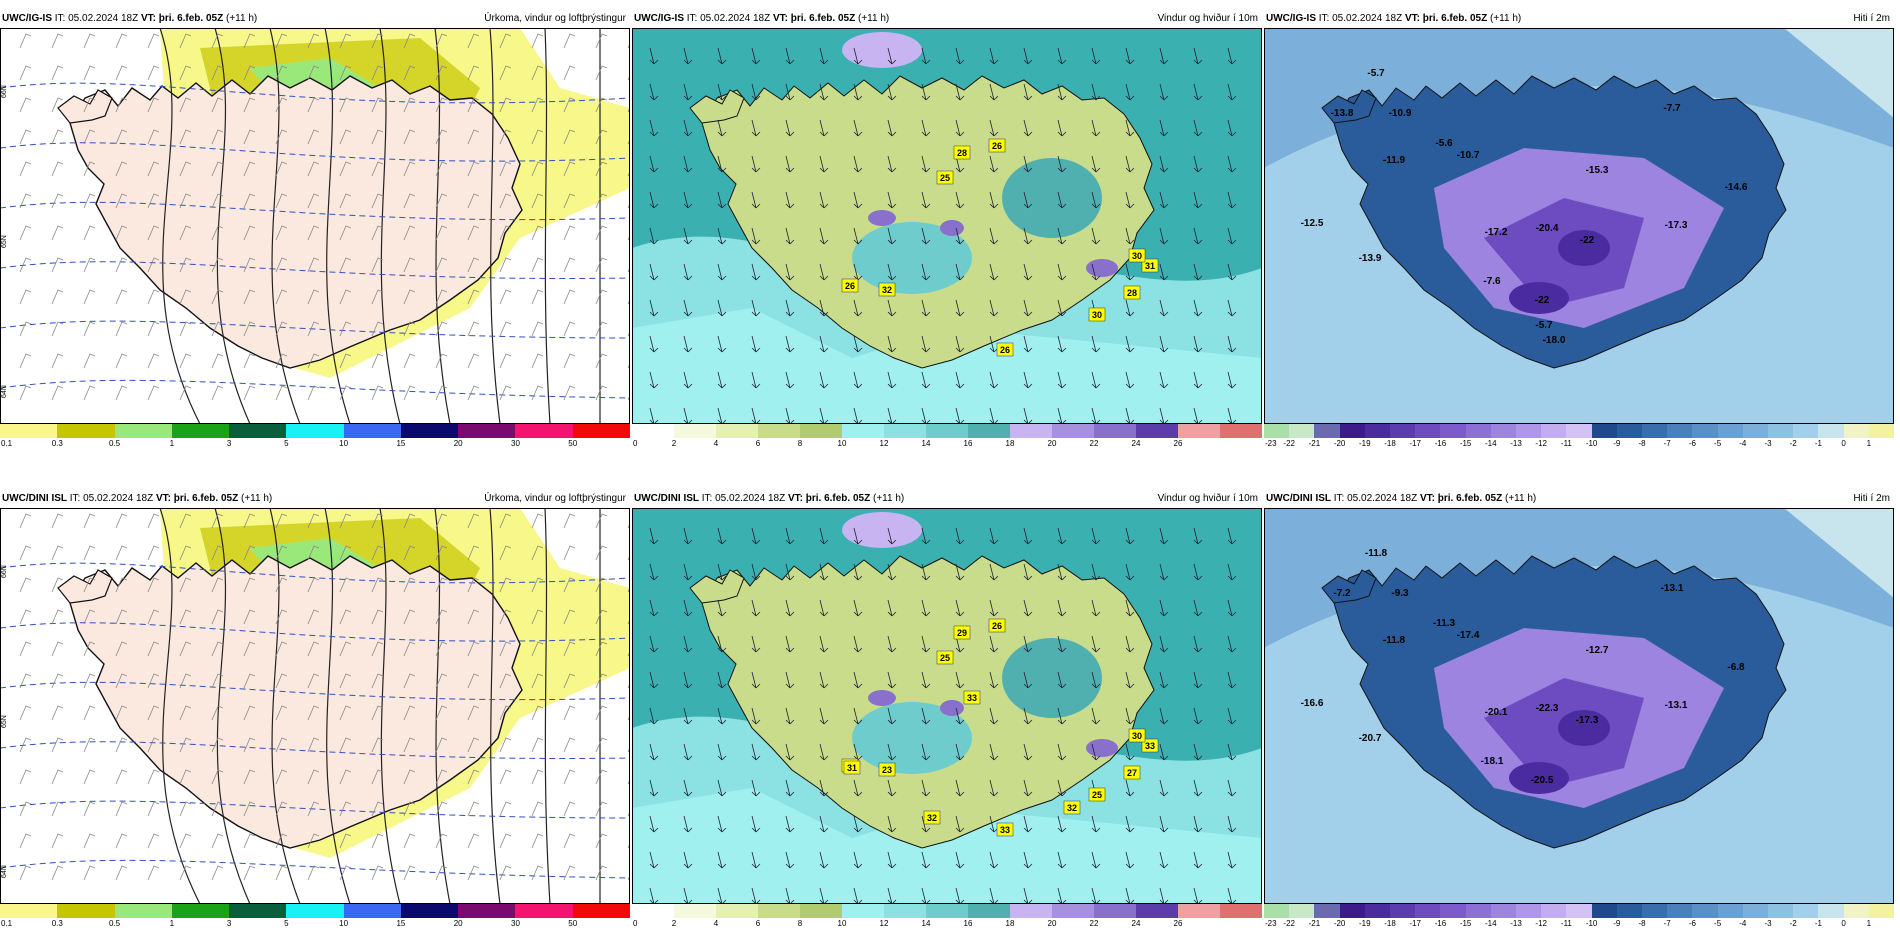  I want to click on colorbar, so click(315, 911).